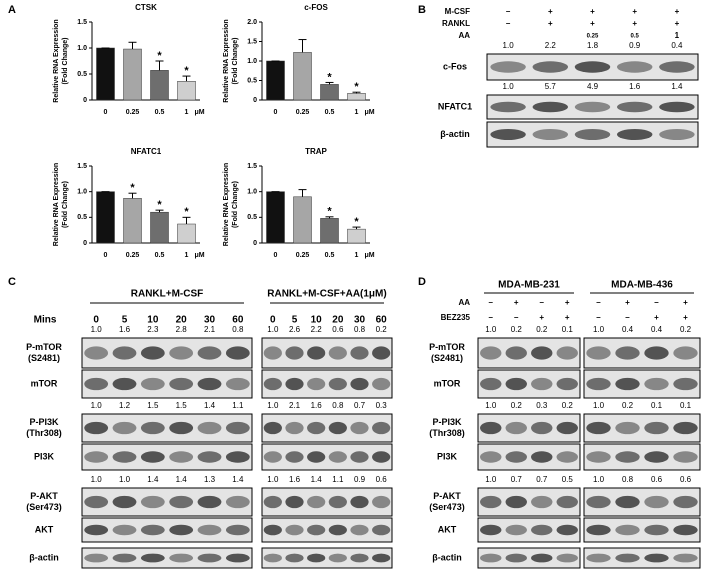 The height and width of the screenshot is (572, 709). I want to click on row-label: β-actin, so click(455, 134).